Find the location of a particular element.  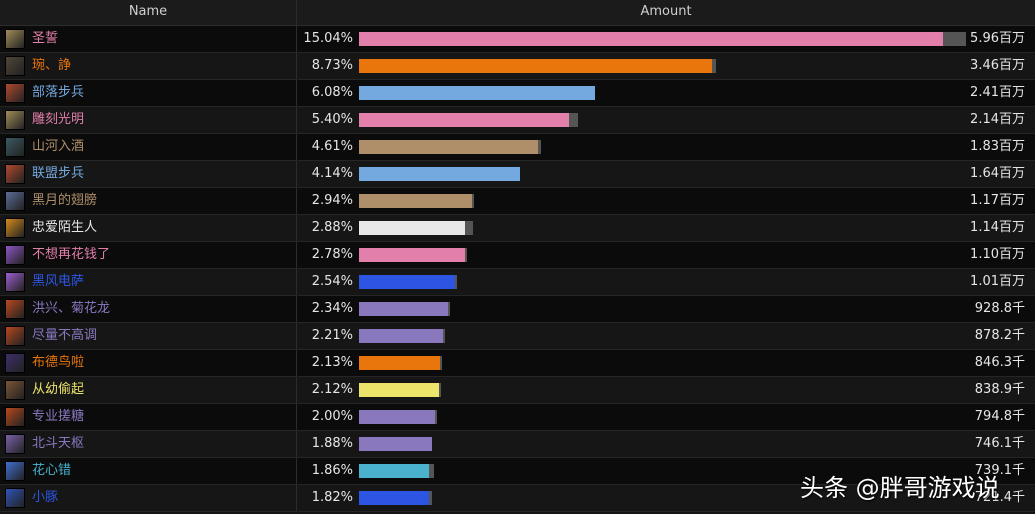

table-row: 圣誓 15.04% 5.96百万 is located at coordinates (517, 39).